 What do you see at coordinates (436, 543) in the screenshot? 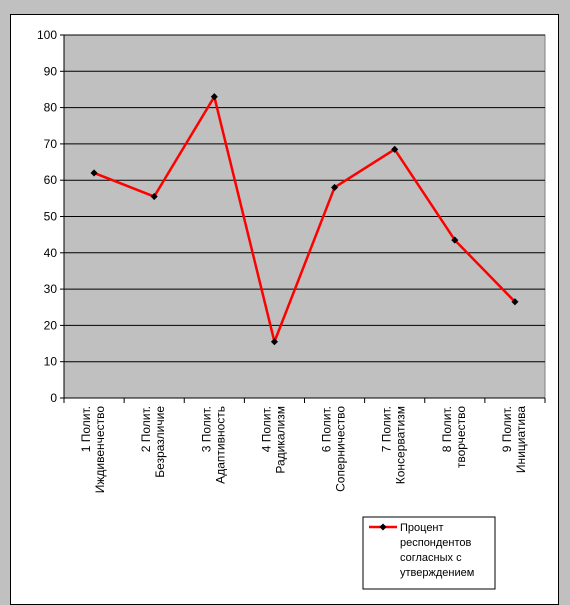
I see `legend-label-line: респондентов` at bounding box center [436, 543].